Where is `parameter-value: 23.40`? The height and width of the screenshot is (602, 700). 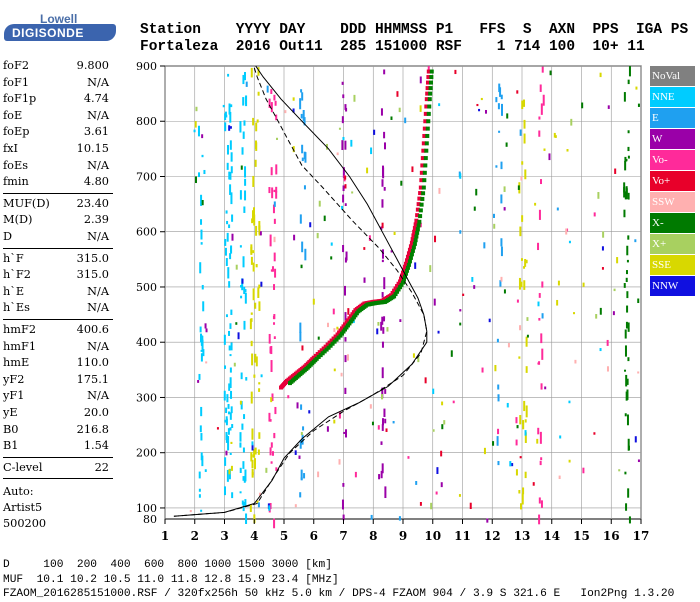 parameter-value: 23.40 is located at coordinates (92, 203).